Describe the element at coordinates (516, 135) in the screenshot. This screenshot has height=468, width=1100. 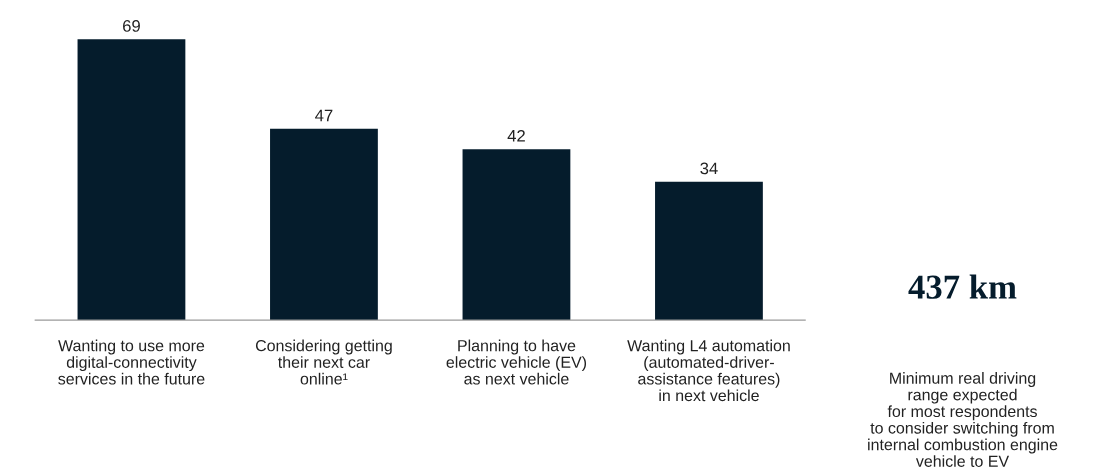
I see `data-label: 42` at that location.